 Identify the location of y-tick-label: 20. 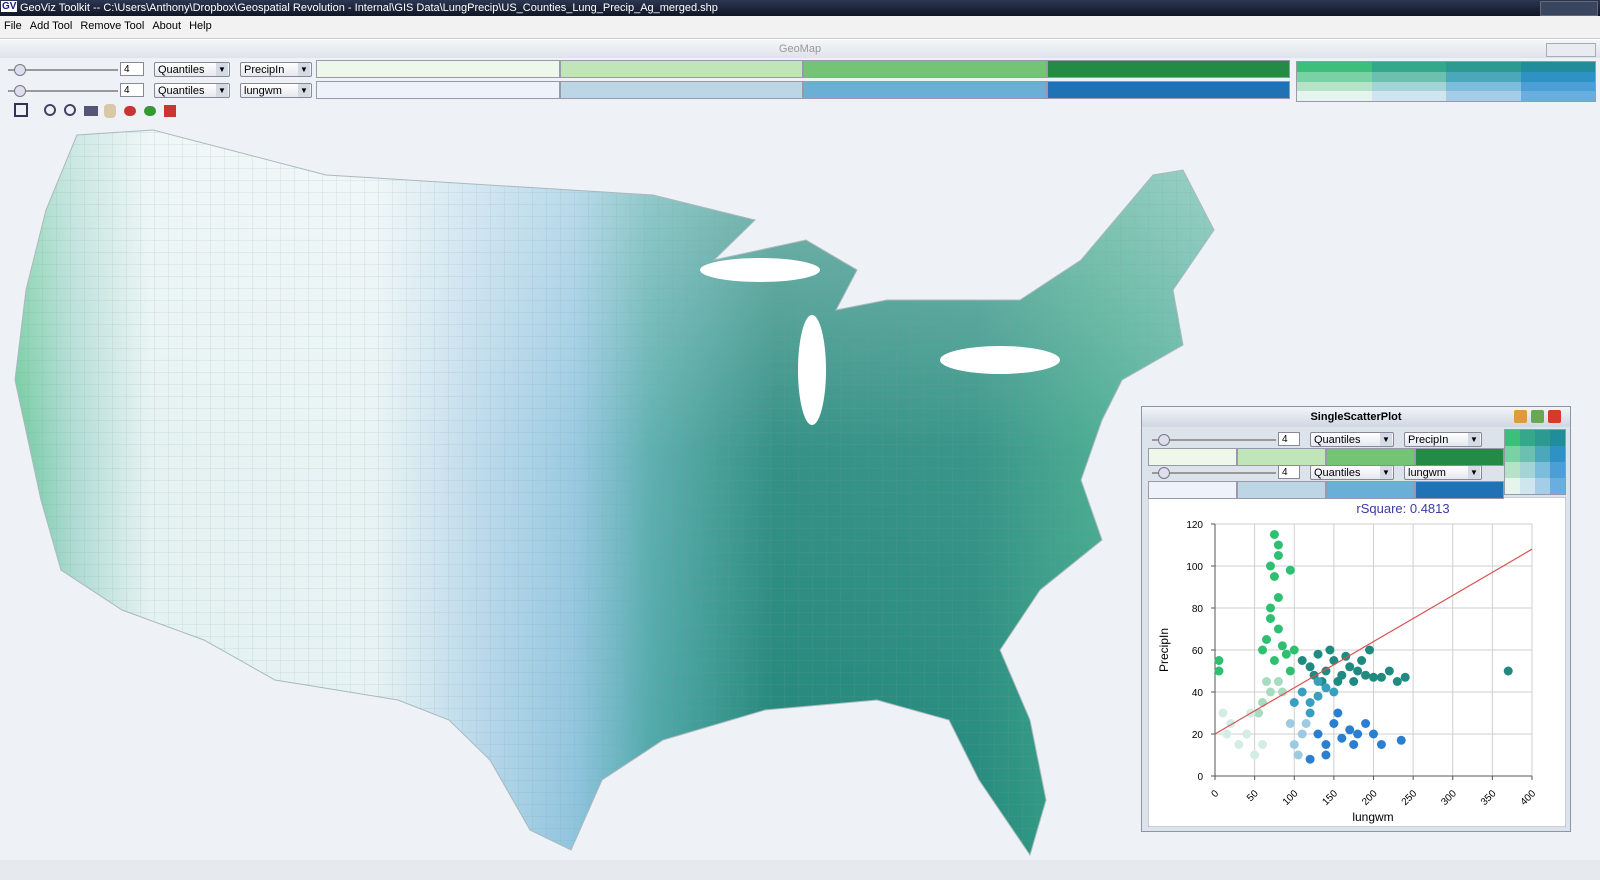
(1198, 735).